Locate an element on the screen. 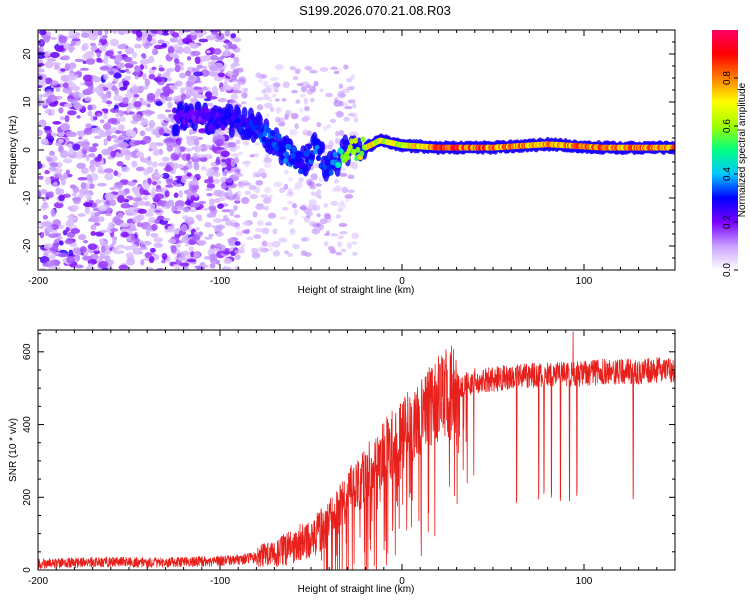 The image size is (750, 600). spectrogram-y-label: Frequency (Hz) is located at coordinates (13, 150).